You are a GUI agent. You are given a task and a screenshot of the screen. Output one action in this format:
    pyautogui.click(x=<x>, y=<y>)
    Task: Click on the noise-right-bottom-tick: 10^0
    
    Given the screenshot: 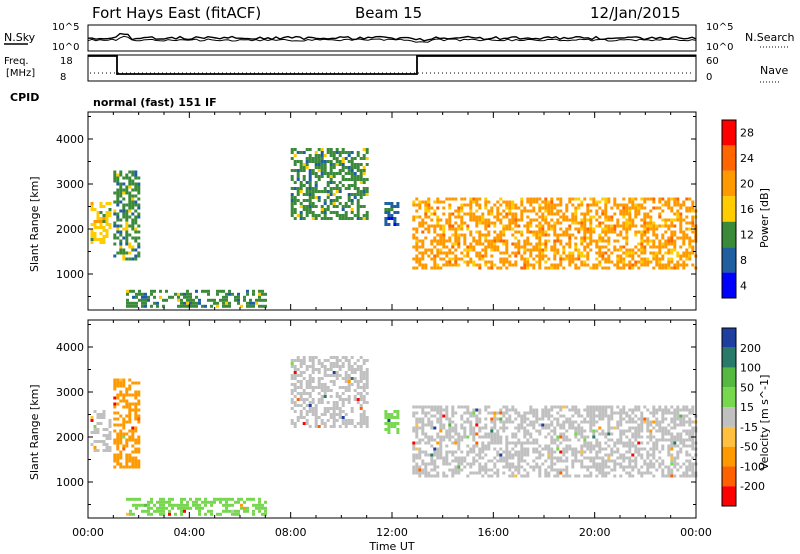 What is the action you would take?
    pyautogui.click(x=719, y=47)
    